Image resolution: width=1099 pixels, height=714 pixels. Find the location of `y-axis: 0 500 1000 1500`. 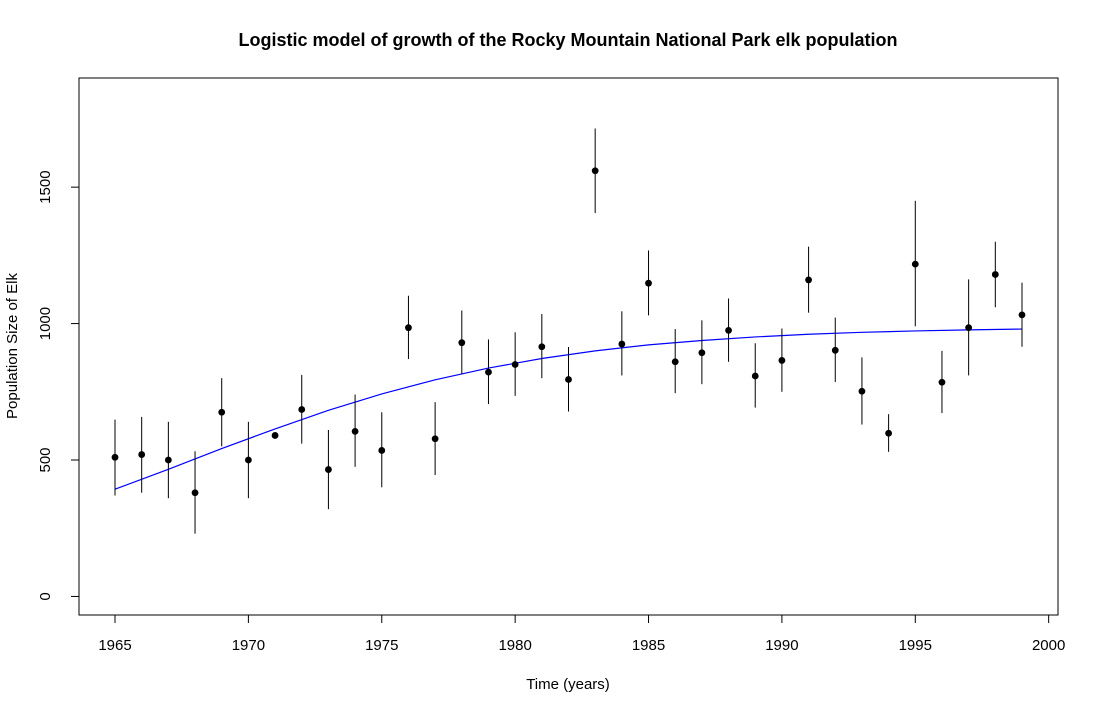

y-axis: 0 500 1000 1500 is located at coordinates (58, 385).